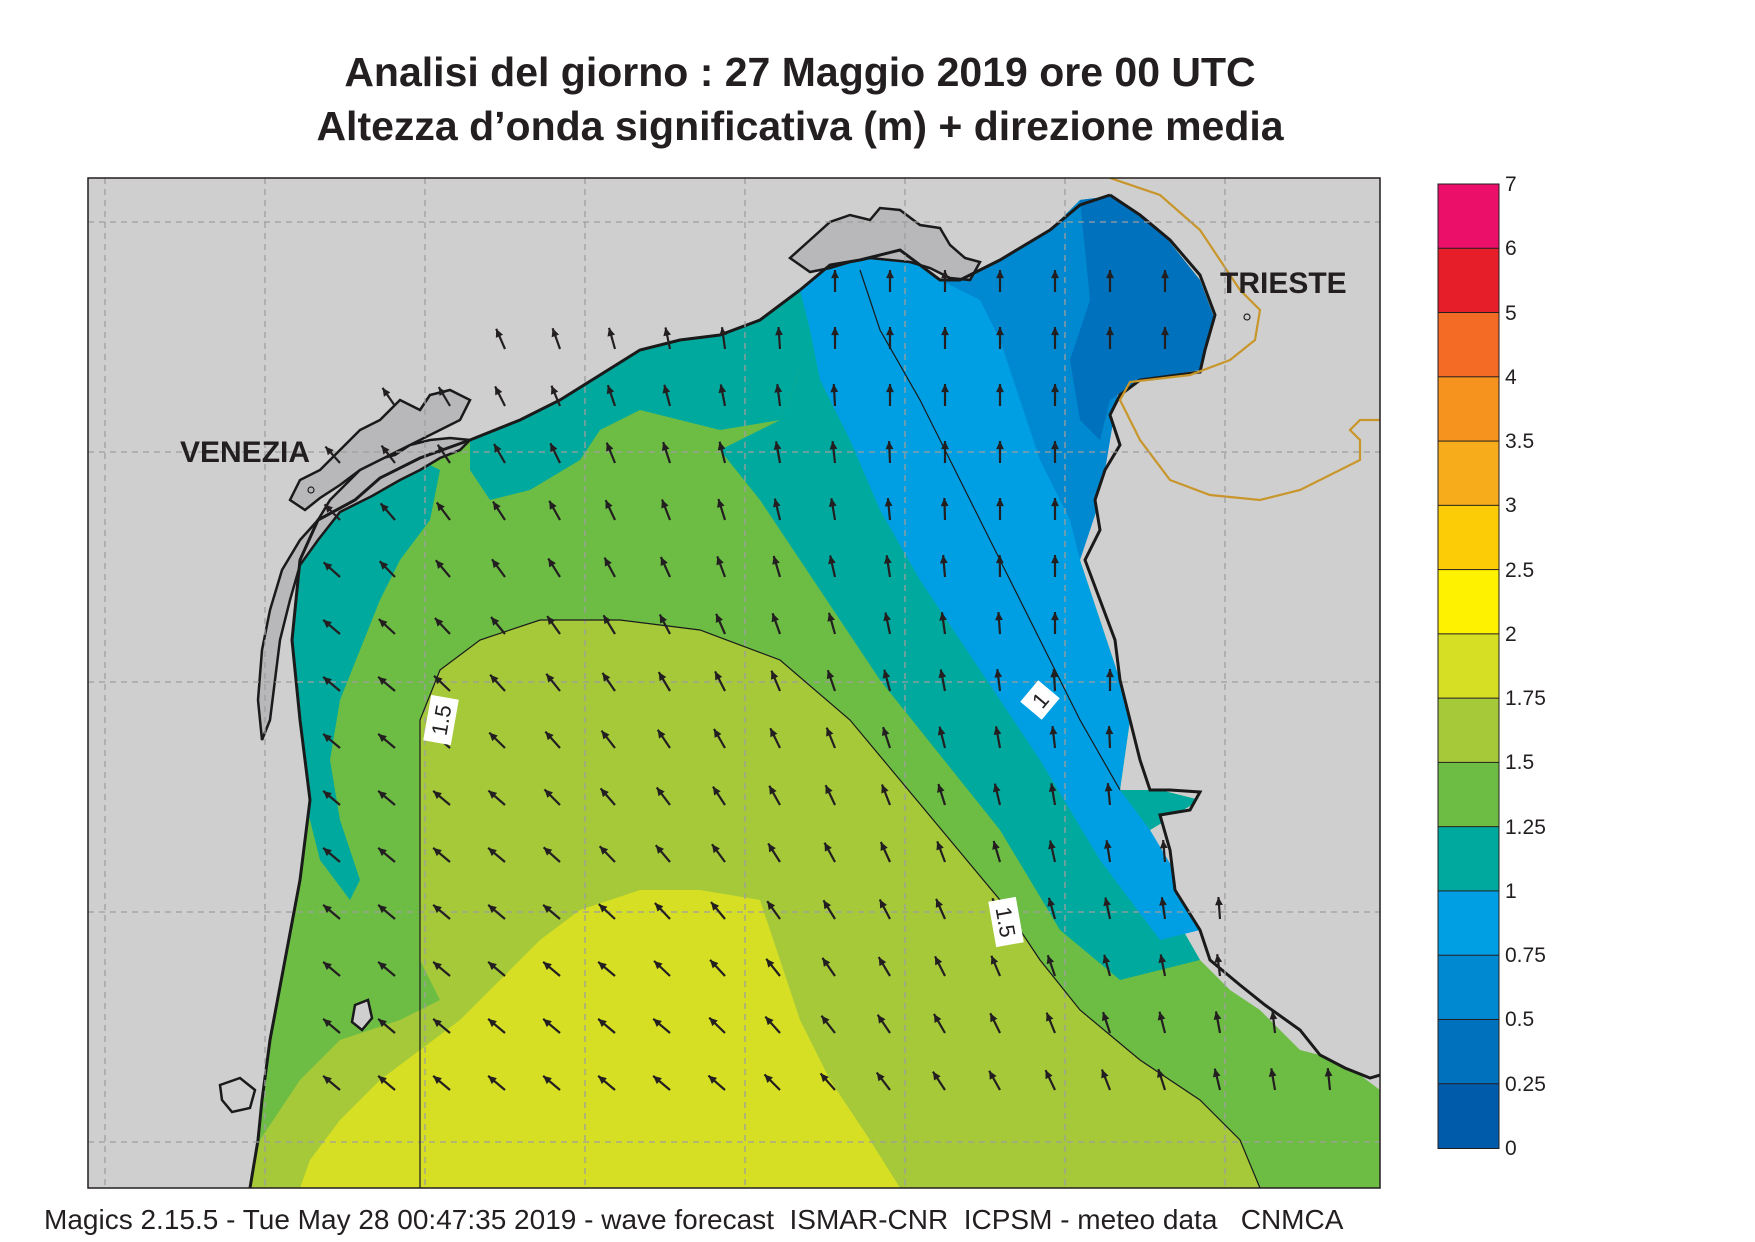 This screenshot has height=1242, width=1755. I want to click on sea-band-1-1-25-west, so click(366, 680).